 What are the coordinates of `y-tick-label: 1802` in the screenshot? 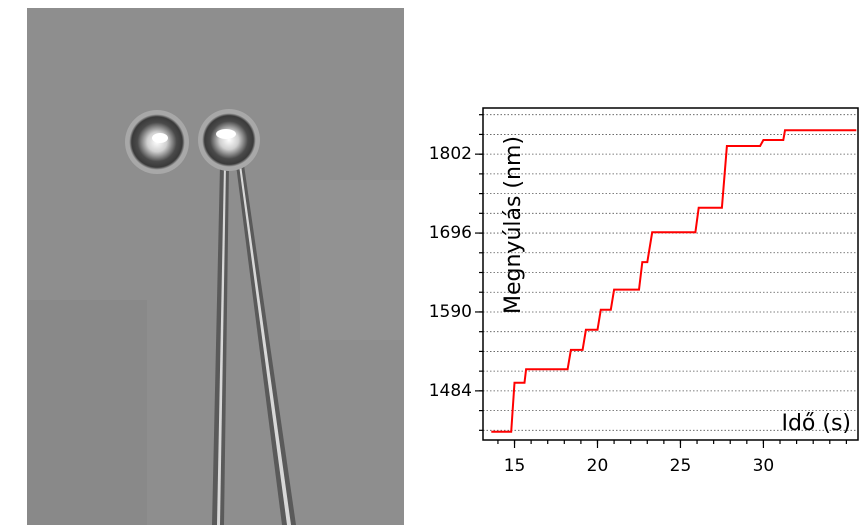 It's located at (450, 154).